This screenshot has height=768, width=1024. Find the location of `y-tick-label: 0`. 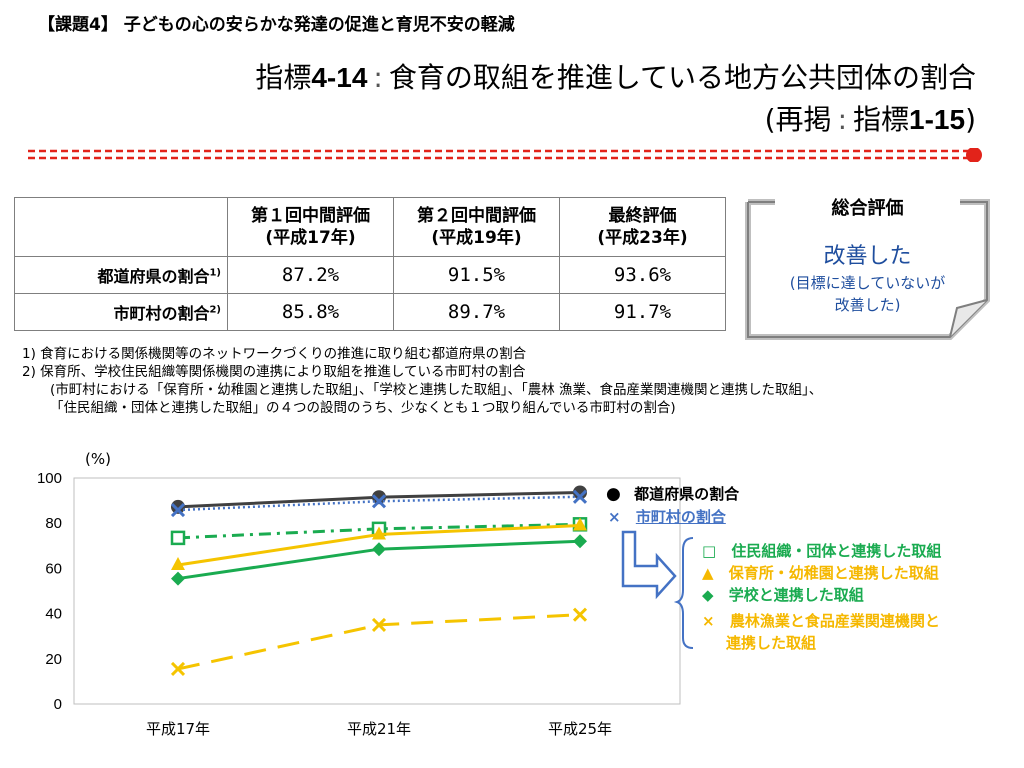

y-tick-label: 0 is located at coordinates (58, 704).